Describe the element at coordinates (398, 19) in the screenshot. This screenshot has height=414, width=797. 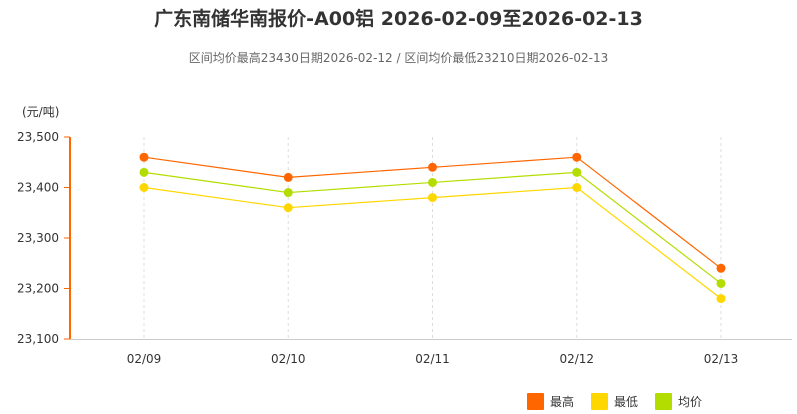
I see `chart-title: 广东南储华南报价-A00铝 2026-02-09至2026-02-13` at that location.